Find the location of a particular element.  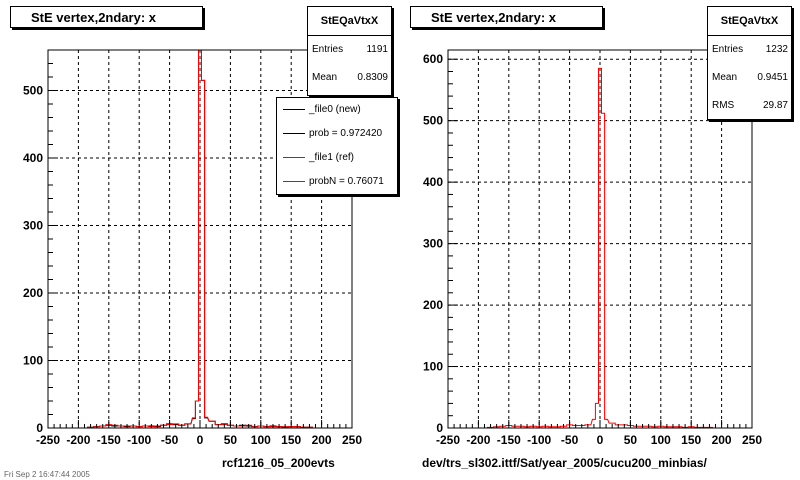

right-stats-mean-value: 0.9451 is located at coordinates (772, 77).